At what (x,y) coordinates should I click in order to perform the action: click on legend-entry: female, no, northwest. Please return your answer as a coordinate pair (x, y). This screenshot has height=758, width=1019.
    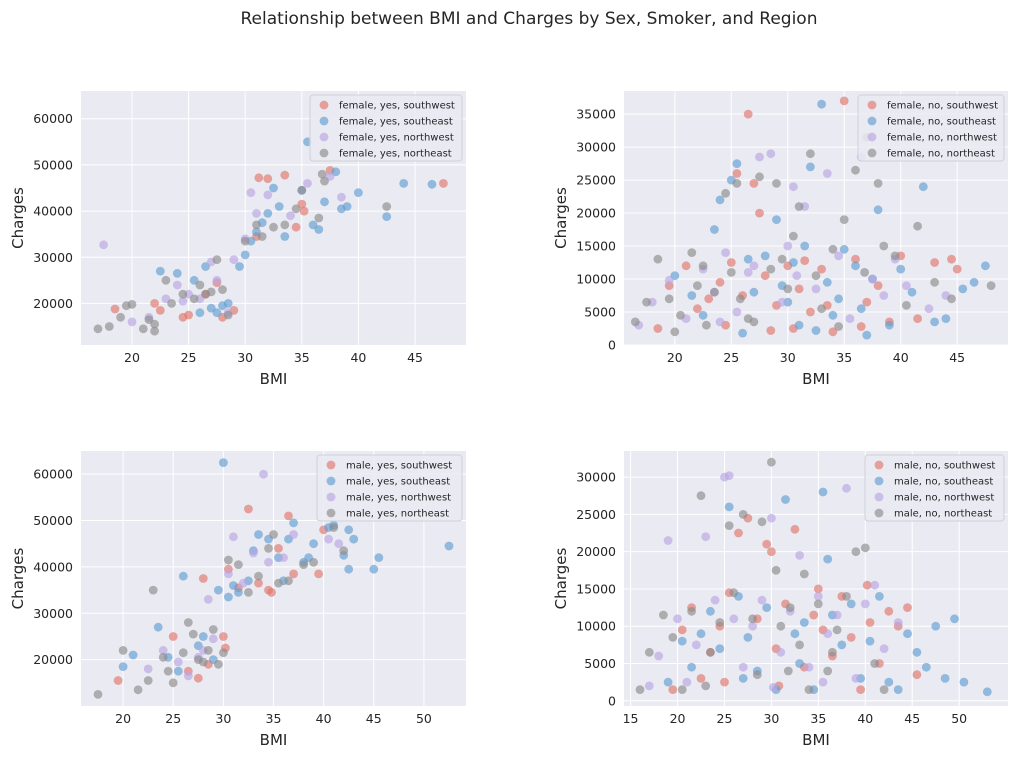
    Looking at the image, I should click on (942, 138).